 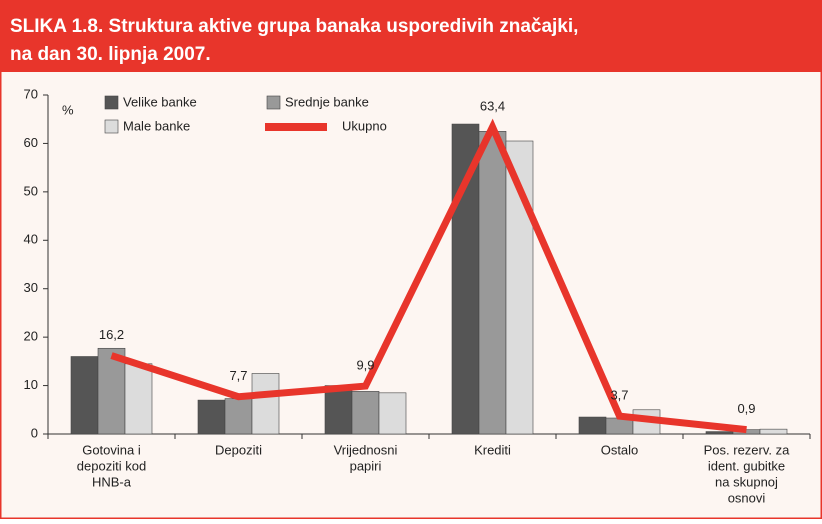 What do you see at coordinates (238, 449) in the screenshot?
I see `x-tick-label: Depoziti` at bounding box center [238, 449].